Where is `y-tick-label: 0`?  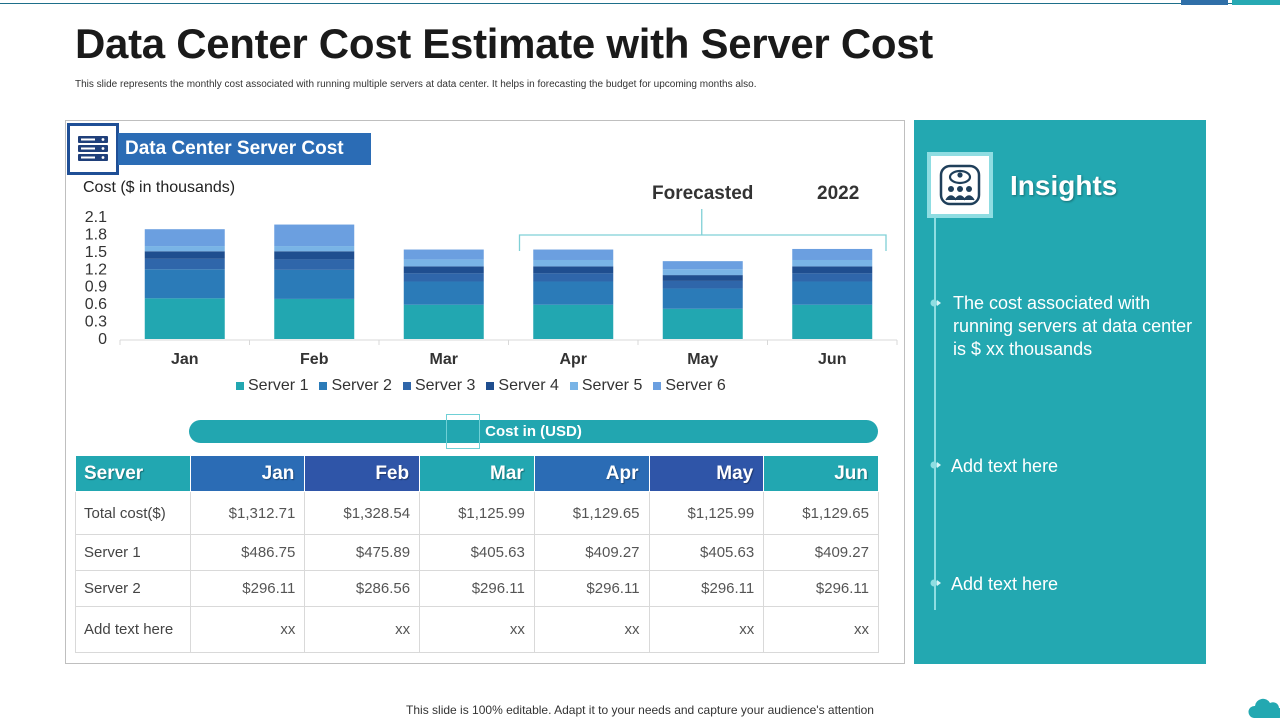
y-tick-label: 0 is located at coordinates (102, 339).